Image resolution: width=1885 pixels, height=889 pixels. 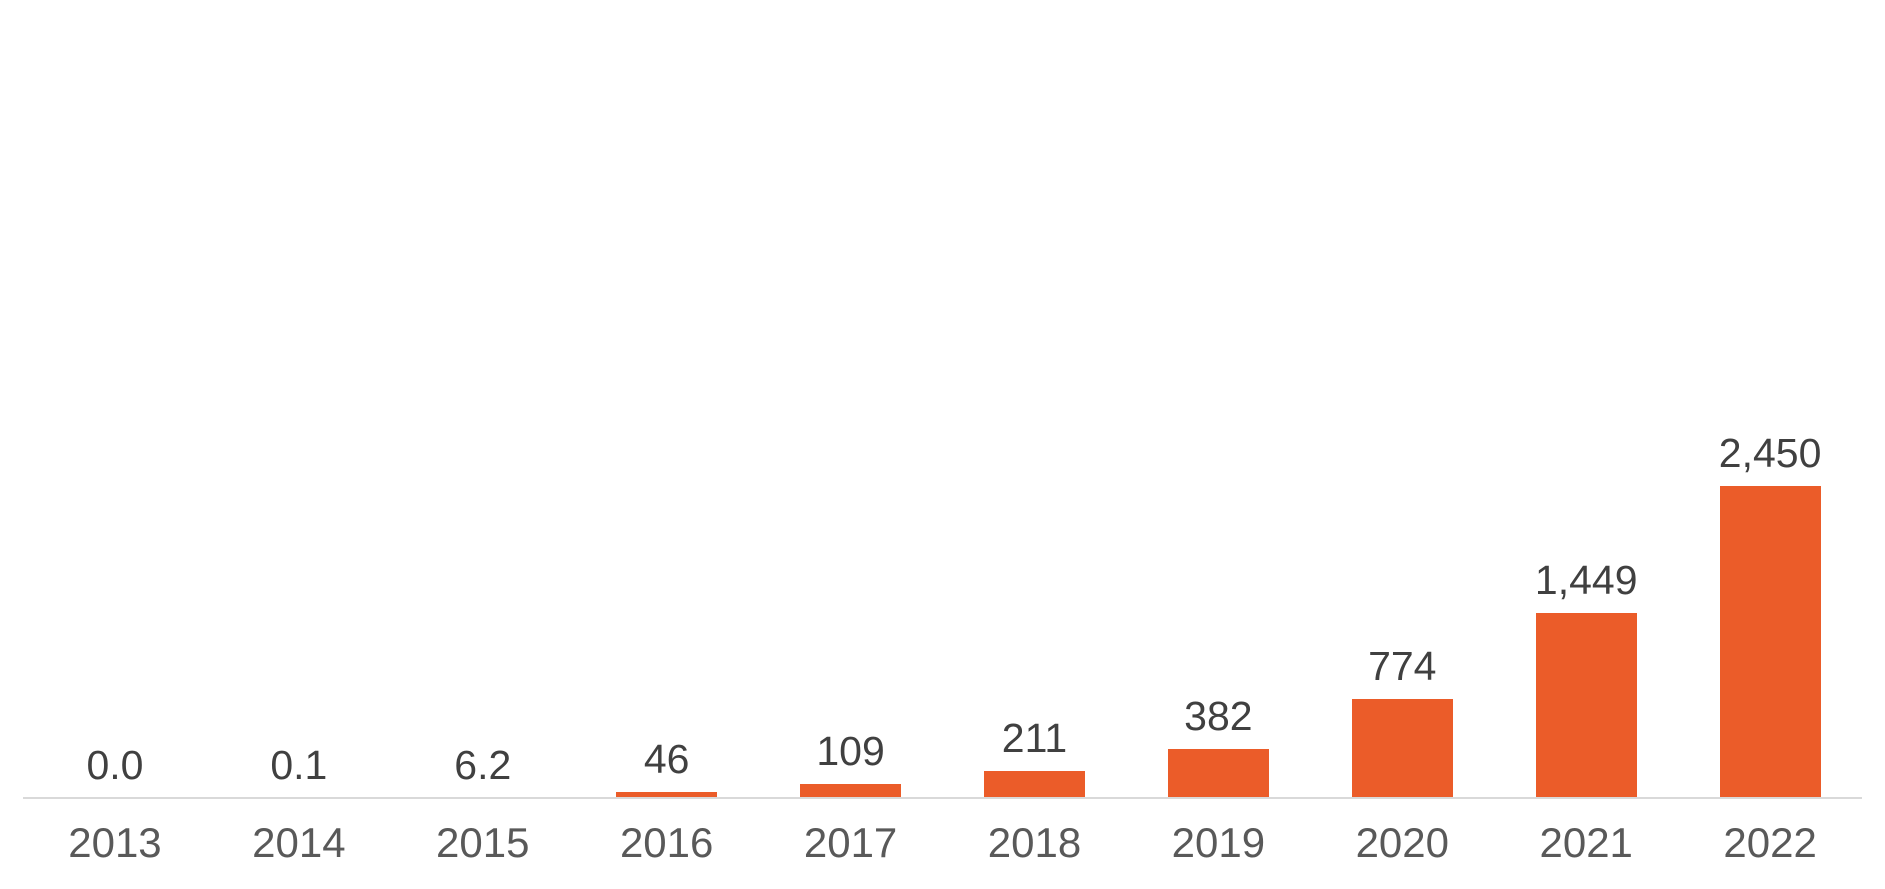 What do you see at coordinates (1770, 842) in the screenshot?
I see `x-tick-label: 2022` at bounding box center [1770, 842].